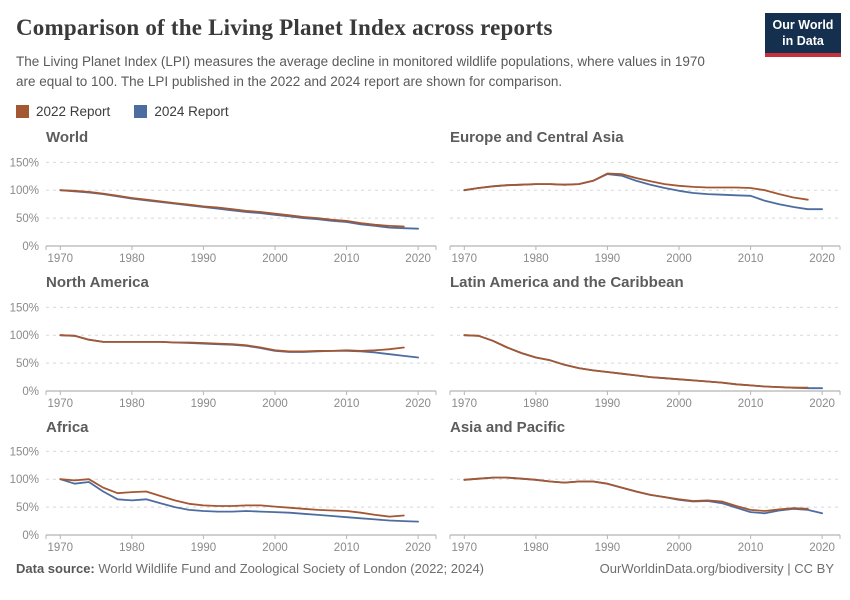 This screenshot has width=850, height=600. What do you see at coordinates (508, 427) in the screenshot?
I see `chart-title-asia-pacific: Asia and Pacific` at bounding box center [508, 427].